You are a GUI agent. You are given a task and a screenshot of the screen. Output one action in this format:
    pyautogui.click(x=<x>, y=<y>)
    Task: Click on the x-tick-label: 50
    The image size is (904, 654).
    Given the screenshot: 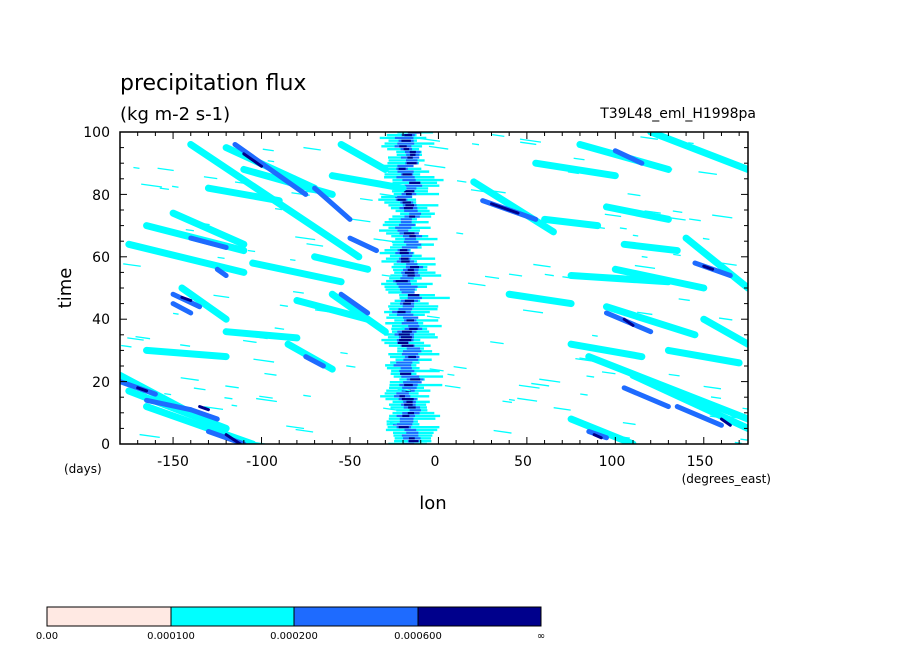 What is the action you would take?
    pyautogui.click(x=523, y=462)
    